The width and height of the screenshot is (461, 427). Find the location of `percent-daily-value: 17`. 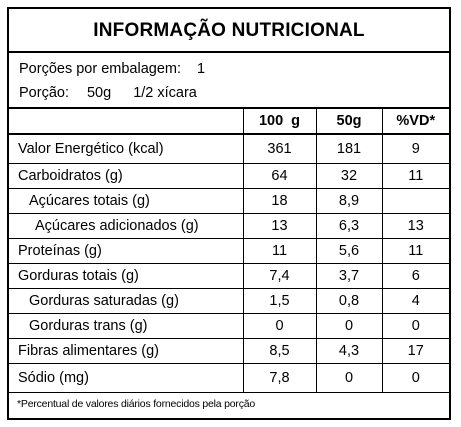

percent-daily-value: 17 is located at coordinates (415, 351).